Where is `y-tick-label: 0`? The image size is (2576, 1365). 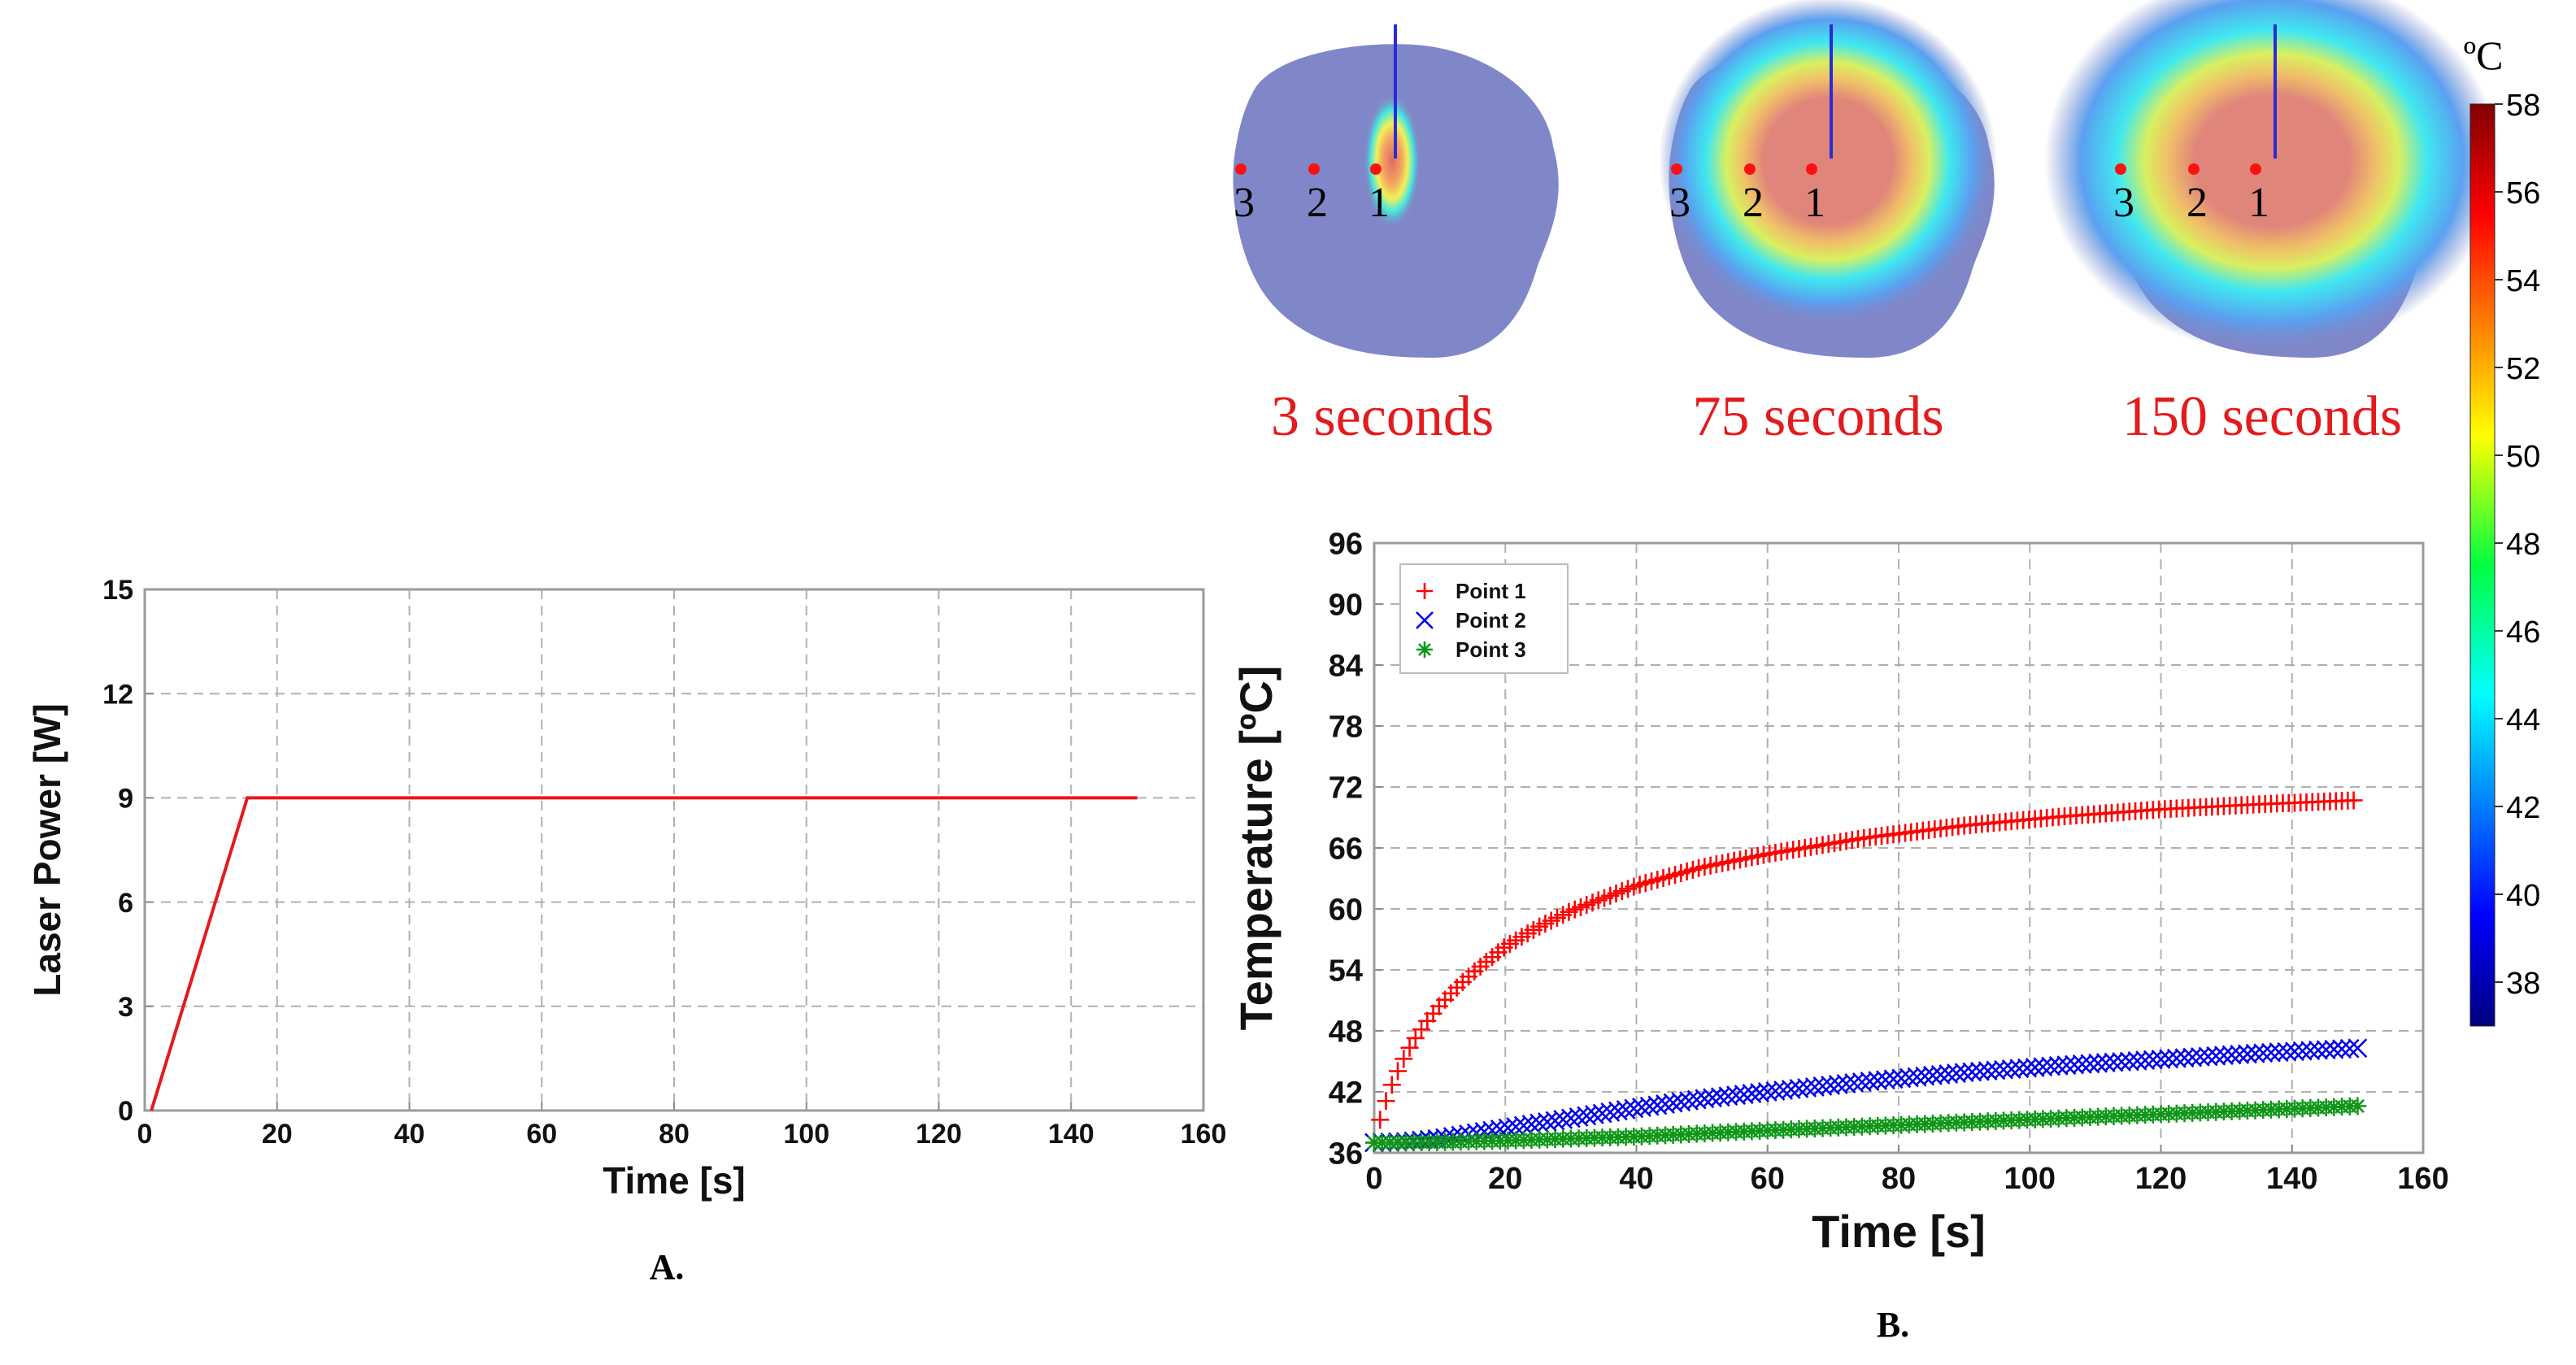 y-tick-label: 0 is located at coordinates (126, 1111).